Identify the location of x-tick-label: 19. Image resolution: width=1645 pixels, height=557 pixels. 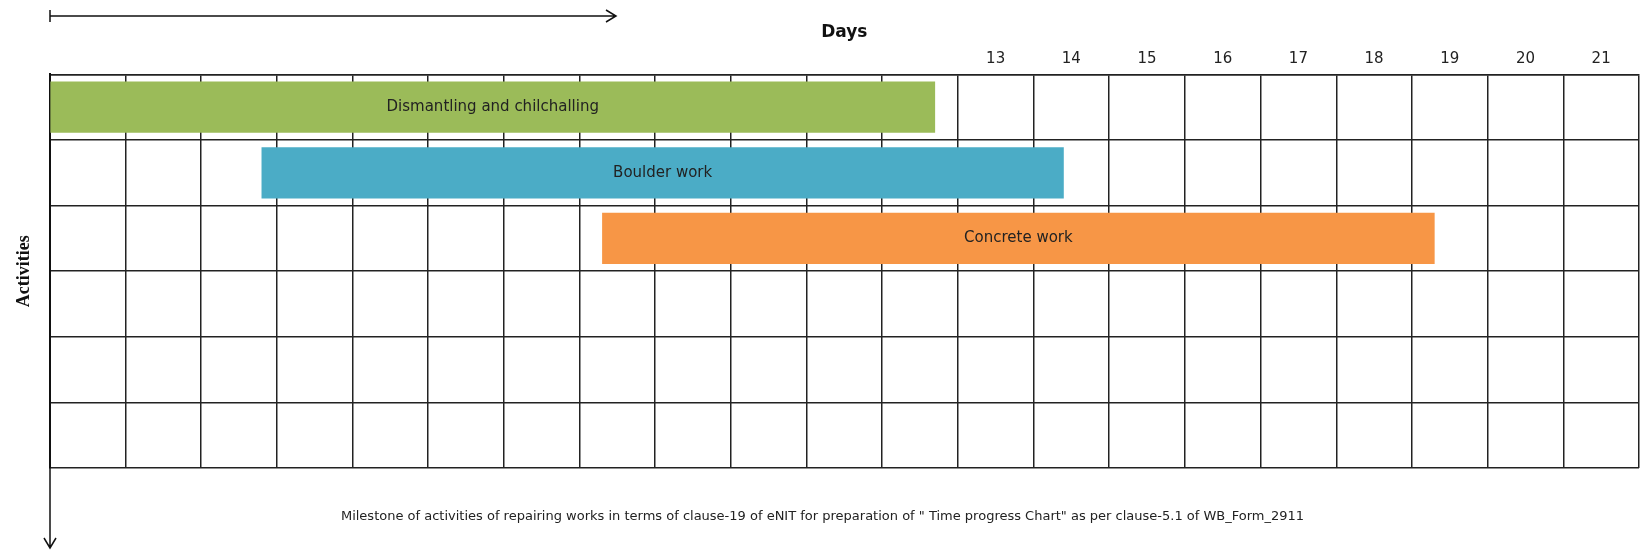
(1450, 58).